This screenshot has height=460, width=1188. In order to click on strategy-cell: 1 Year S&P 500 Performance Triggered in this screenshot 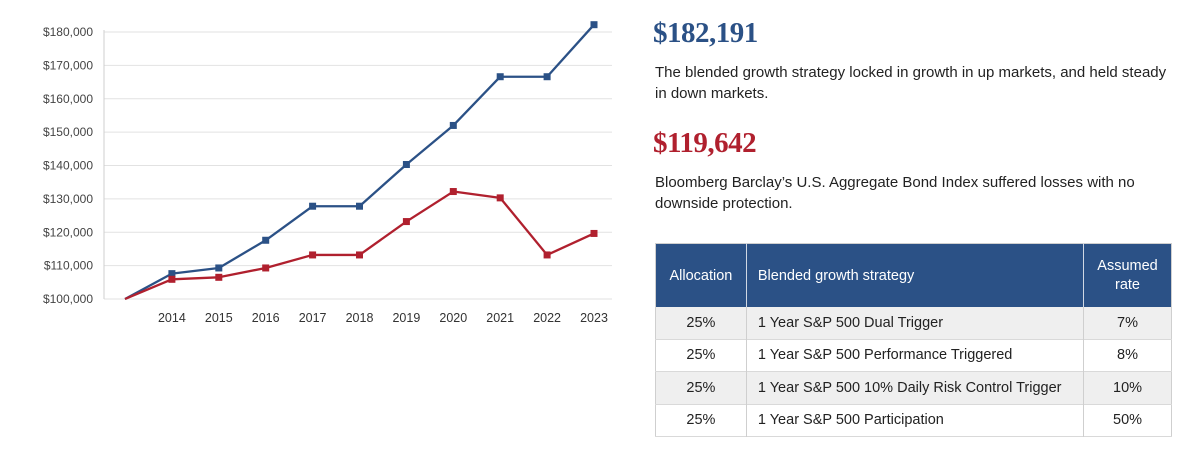, I will do `click(915, 355)`.